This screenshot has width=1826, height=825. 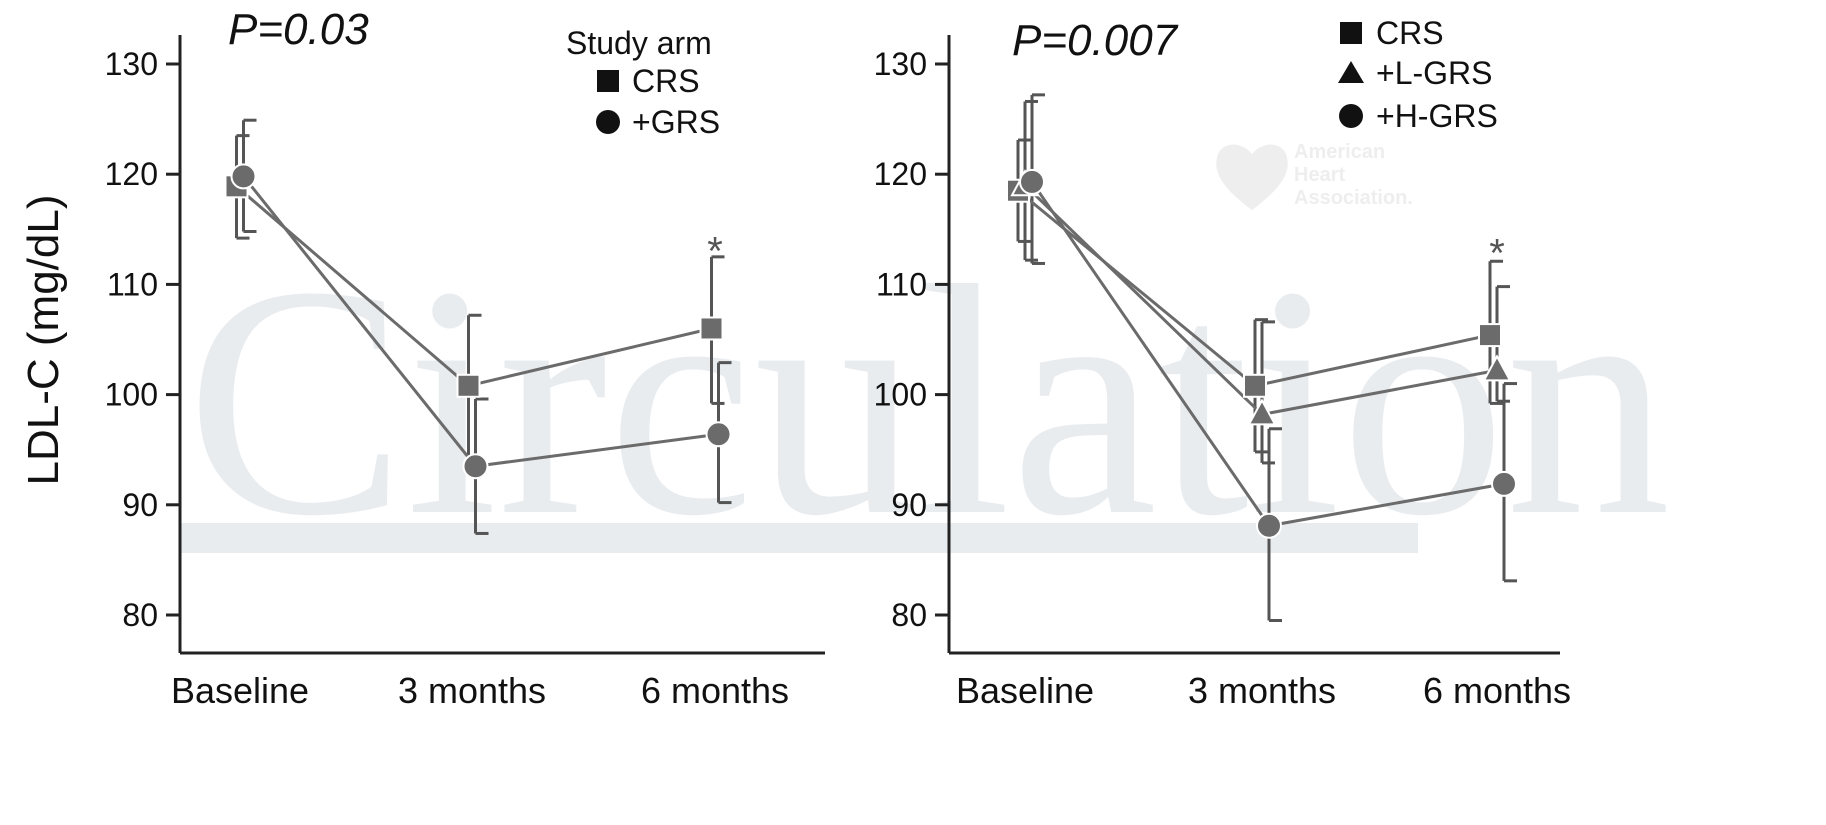 What do you see at coordinates (1351, 72) in the screenshot?
I see `legend-triangle-marker` at bounding box center [1351, 72].